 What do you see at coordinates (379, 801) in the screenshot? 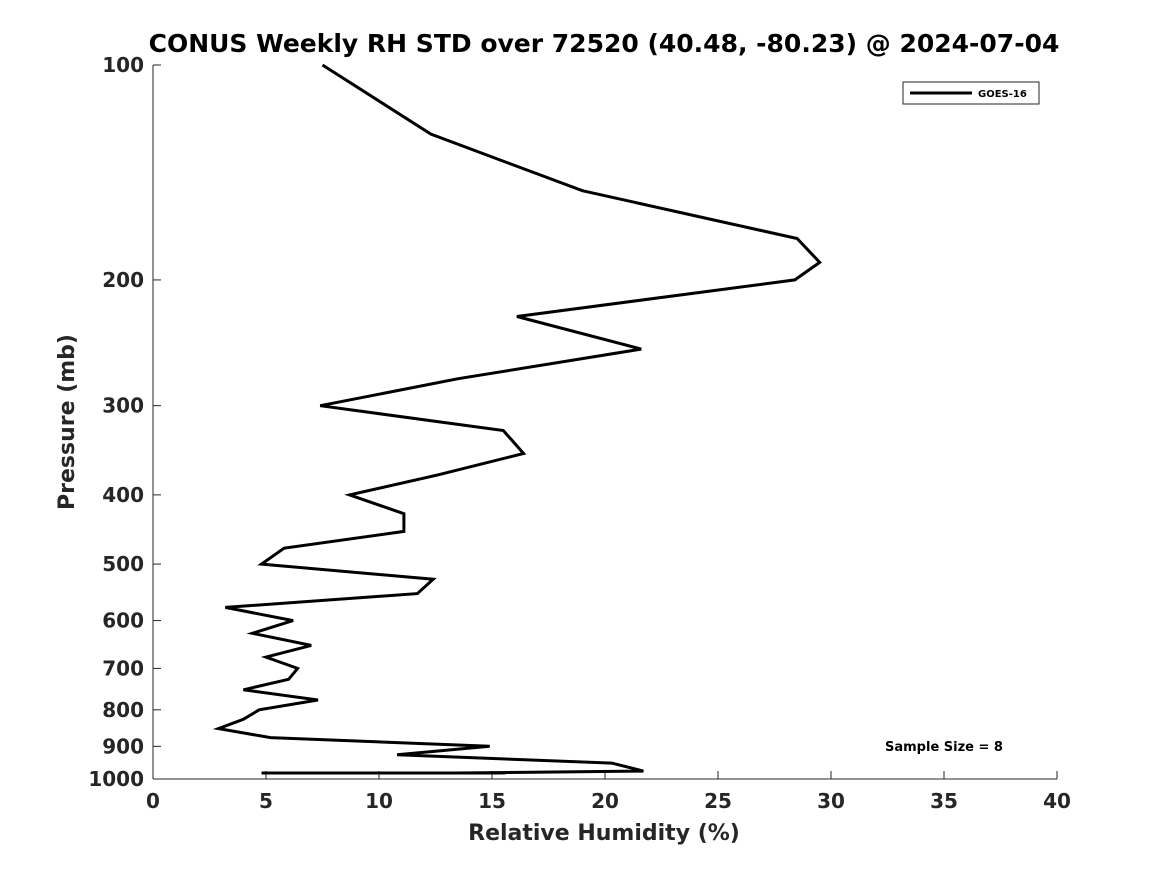
I see `x-tick-label: 10` at bounding box center [379, 801].